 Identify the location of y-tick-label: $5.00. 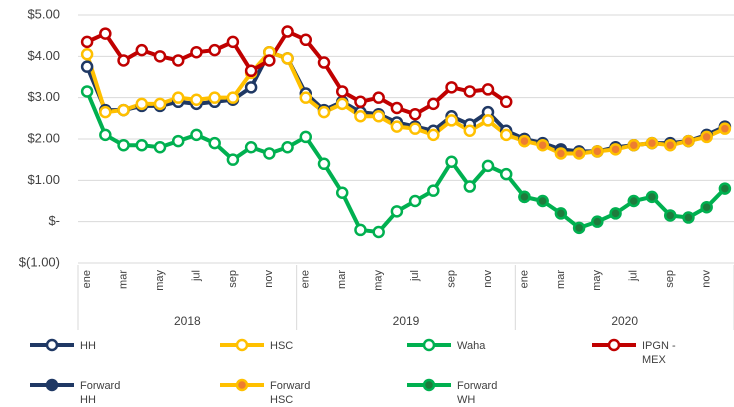
(43, 13).